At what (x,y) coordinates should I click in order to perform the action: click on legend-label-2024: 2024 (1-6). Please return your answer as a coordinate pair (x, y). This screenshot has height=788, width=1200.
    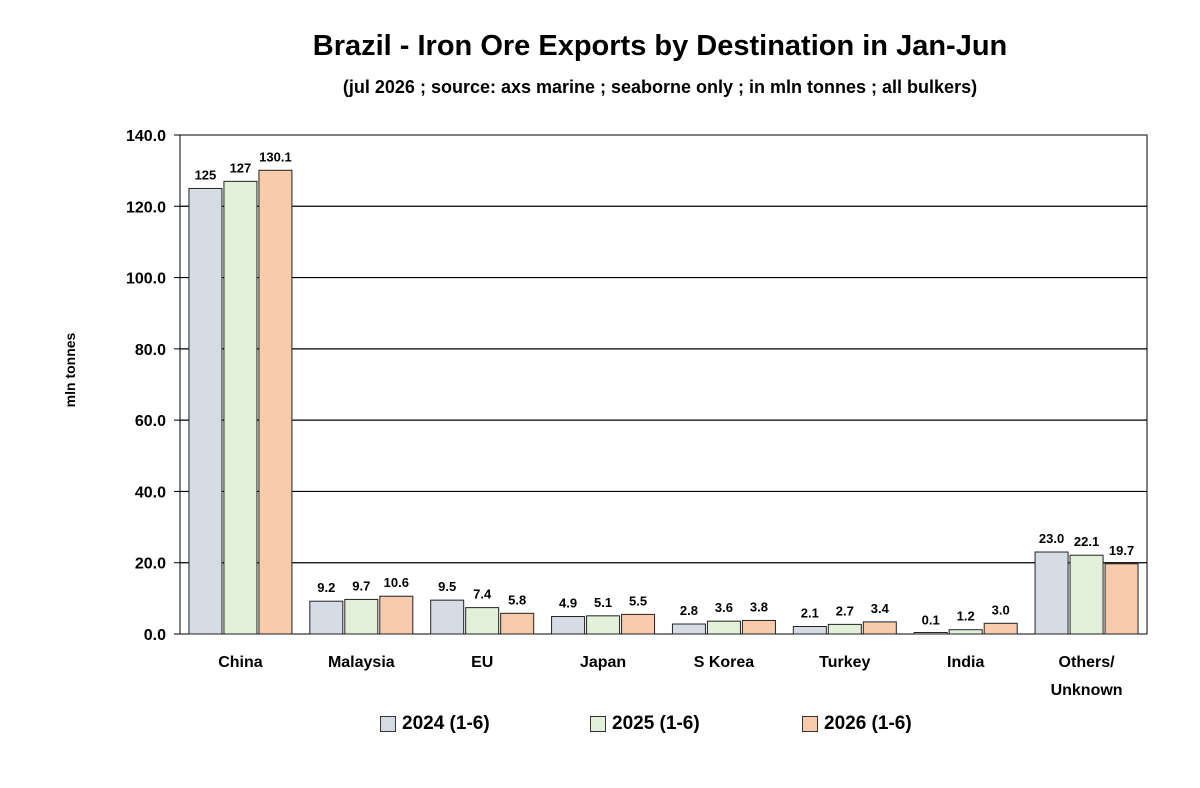
    Looking at the image, I should click on (446, 723).